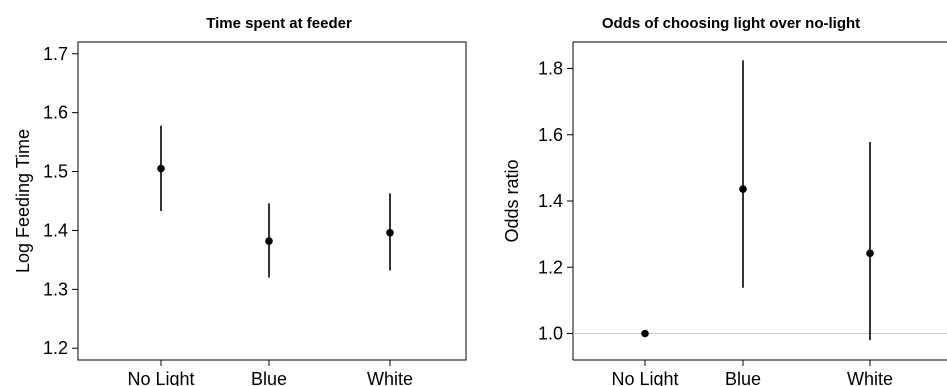 The image size is (947, 386). Describe the element at coordinates (550, 69) in the screenshot. I see `y-tick-label: 1.8` at that location.